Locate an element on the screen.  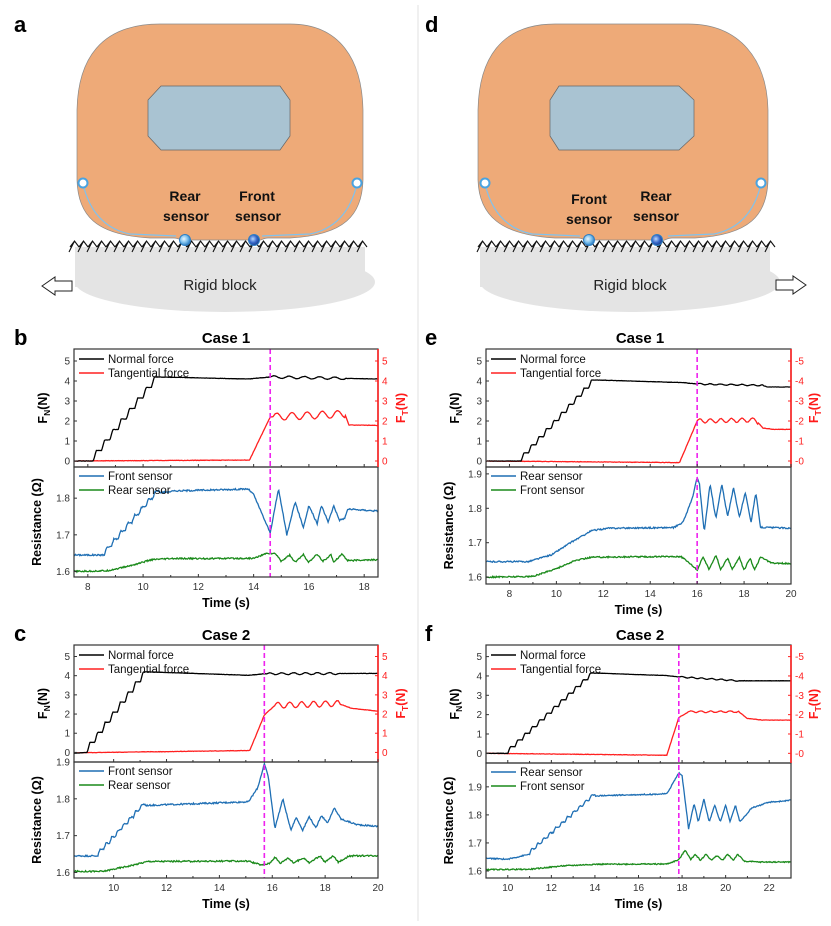
rigid-block-label: Rigid block is located at coordinates (220, 285).